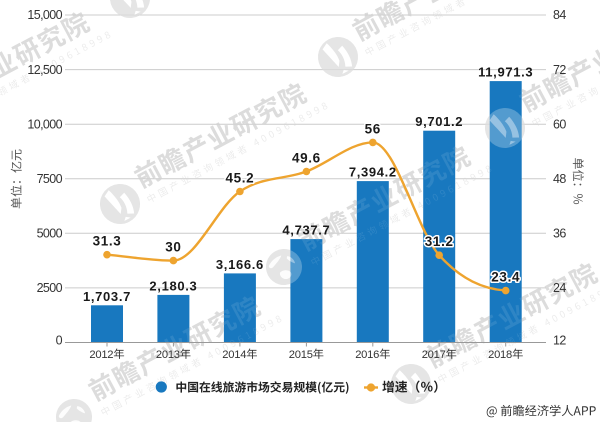 This screenshot has width=600, height=427. Describe the element at coordinates (559, 341) in the screenshot. I see `svg-text: 12` at that location.